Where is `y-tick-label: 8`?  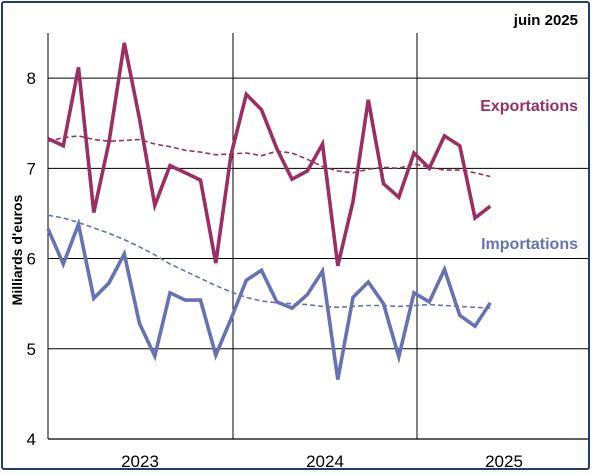 y-tick-label: 8 is located at coordinates (31, 78).